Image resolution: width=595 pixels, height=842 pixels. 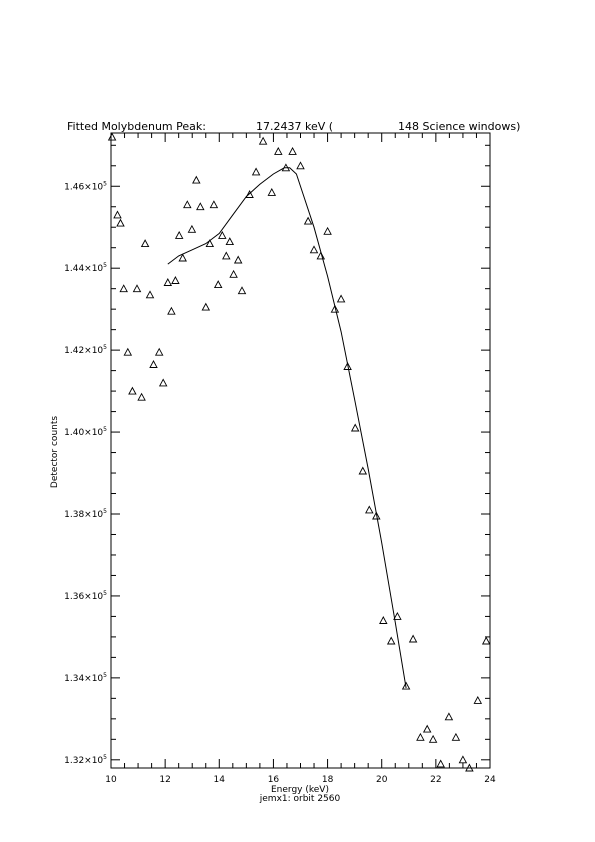 I want to click on y-axis-label: Detector counts, so click(x=55, y=452).